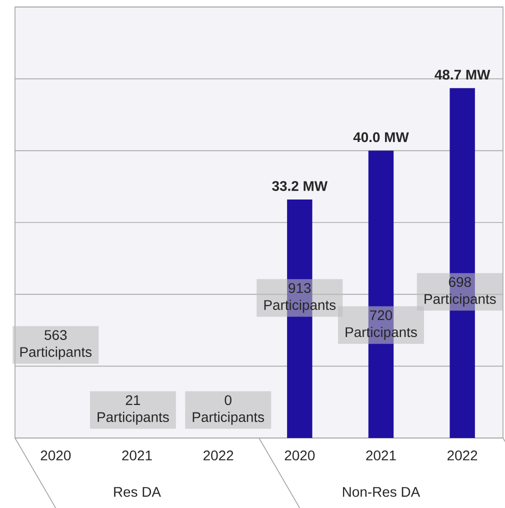 The height and width of the screenshot is (508, 505). I want to click on data-label: 33.2 MW, so click(300, 186).